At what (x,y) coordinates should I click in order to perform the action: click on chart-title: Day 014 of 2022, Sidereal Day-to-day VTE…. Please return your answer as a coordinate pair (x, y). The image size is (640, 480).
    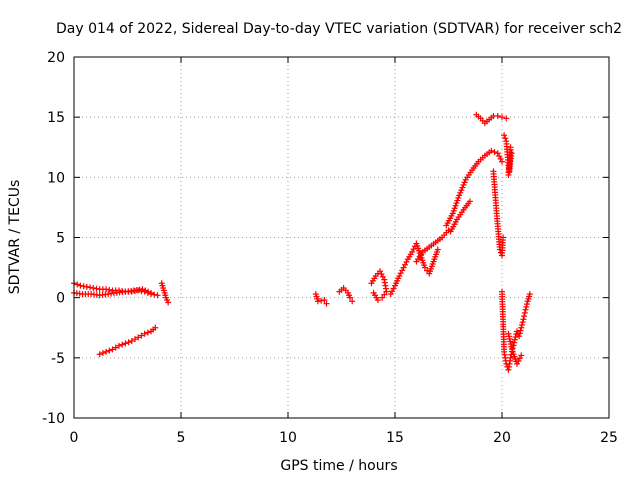
    Looking at the image, I should click on (339, 29).